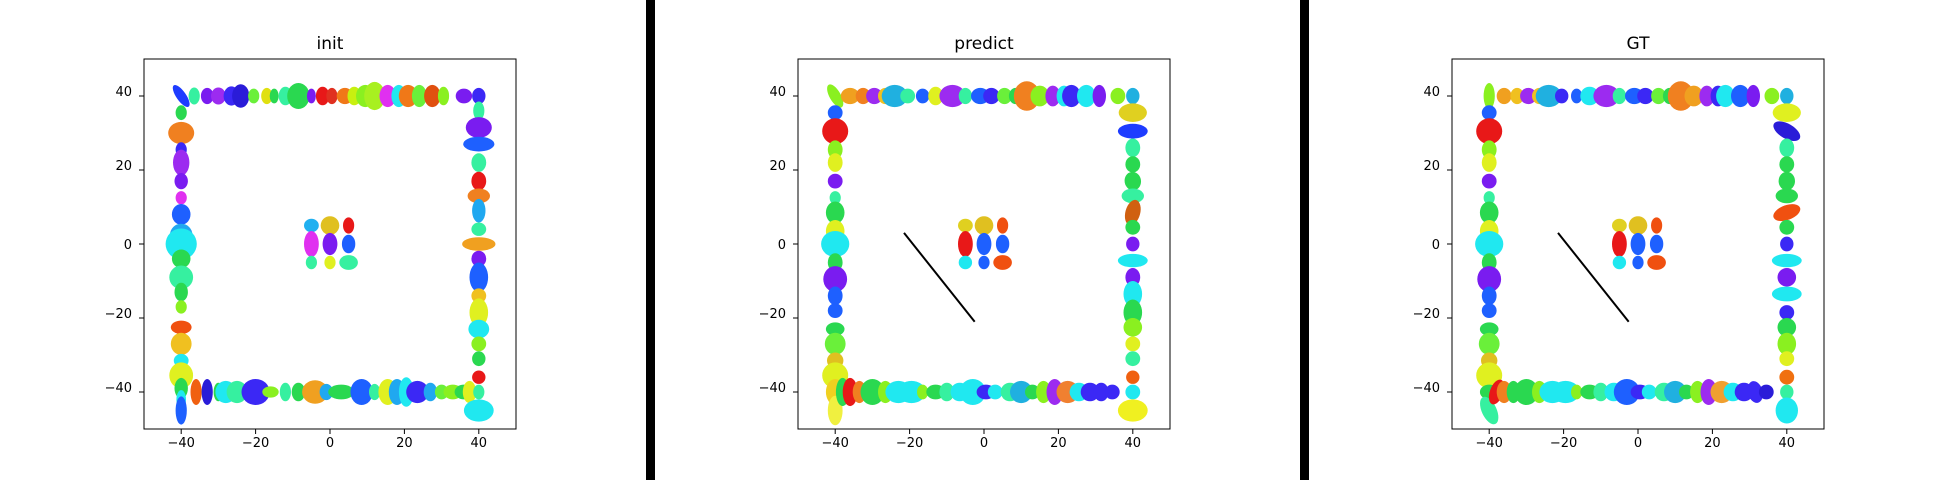 This screenshot has width=1940, height=480. What do you see at coordinates (650, 240) in the screenshot?
I see `panel-separator` at bounding box center [650, 240].